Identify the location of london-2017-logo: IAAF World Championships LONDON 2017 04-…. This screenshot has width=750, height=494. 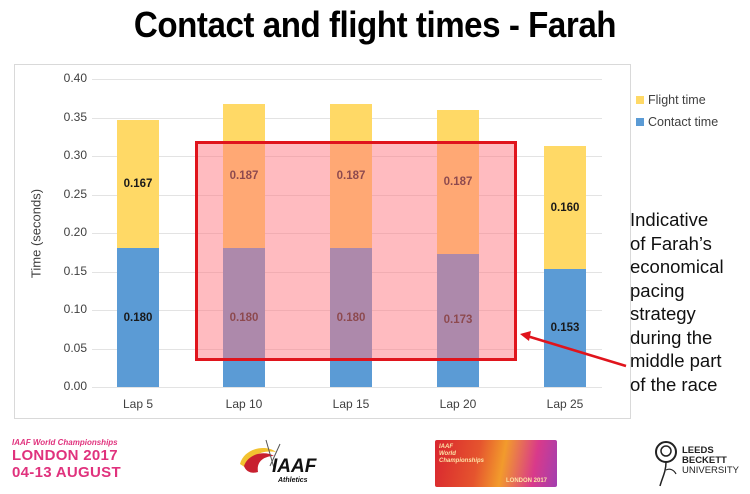
(66, 459).